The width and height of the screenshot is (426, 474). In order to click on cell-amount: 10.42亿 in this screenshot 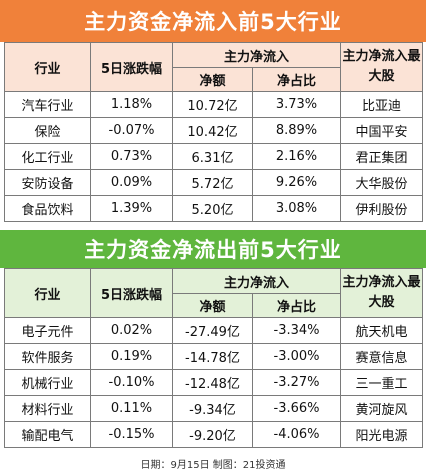, I will do `click(212, 130)`.